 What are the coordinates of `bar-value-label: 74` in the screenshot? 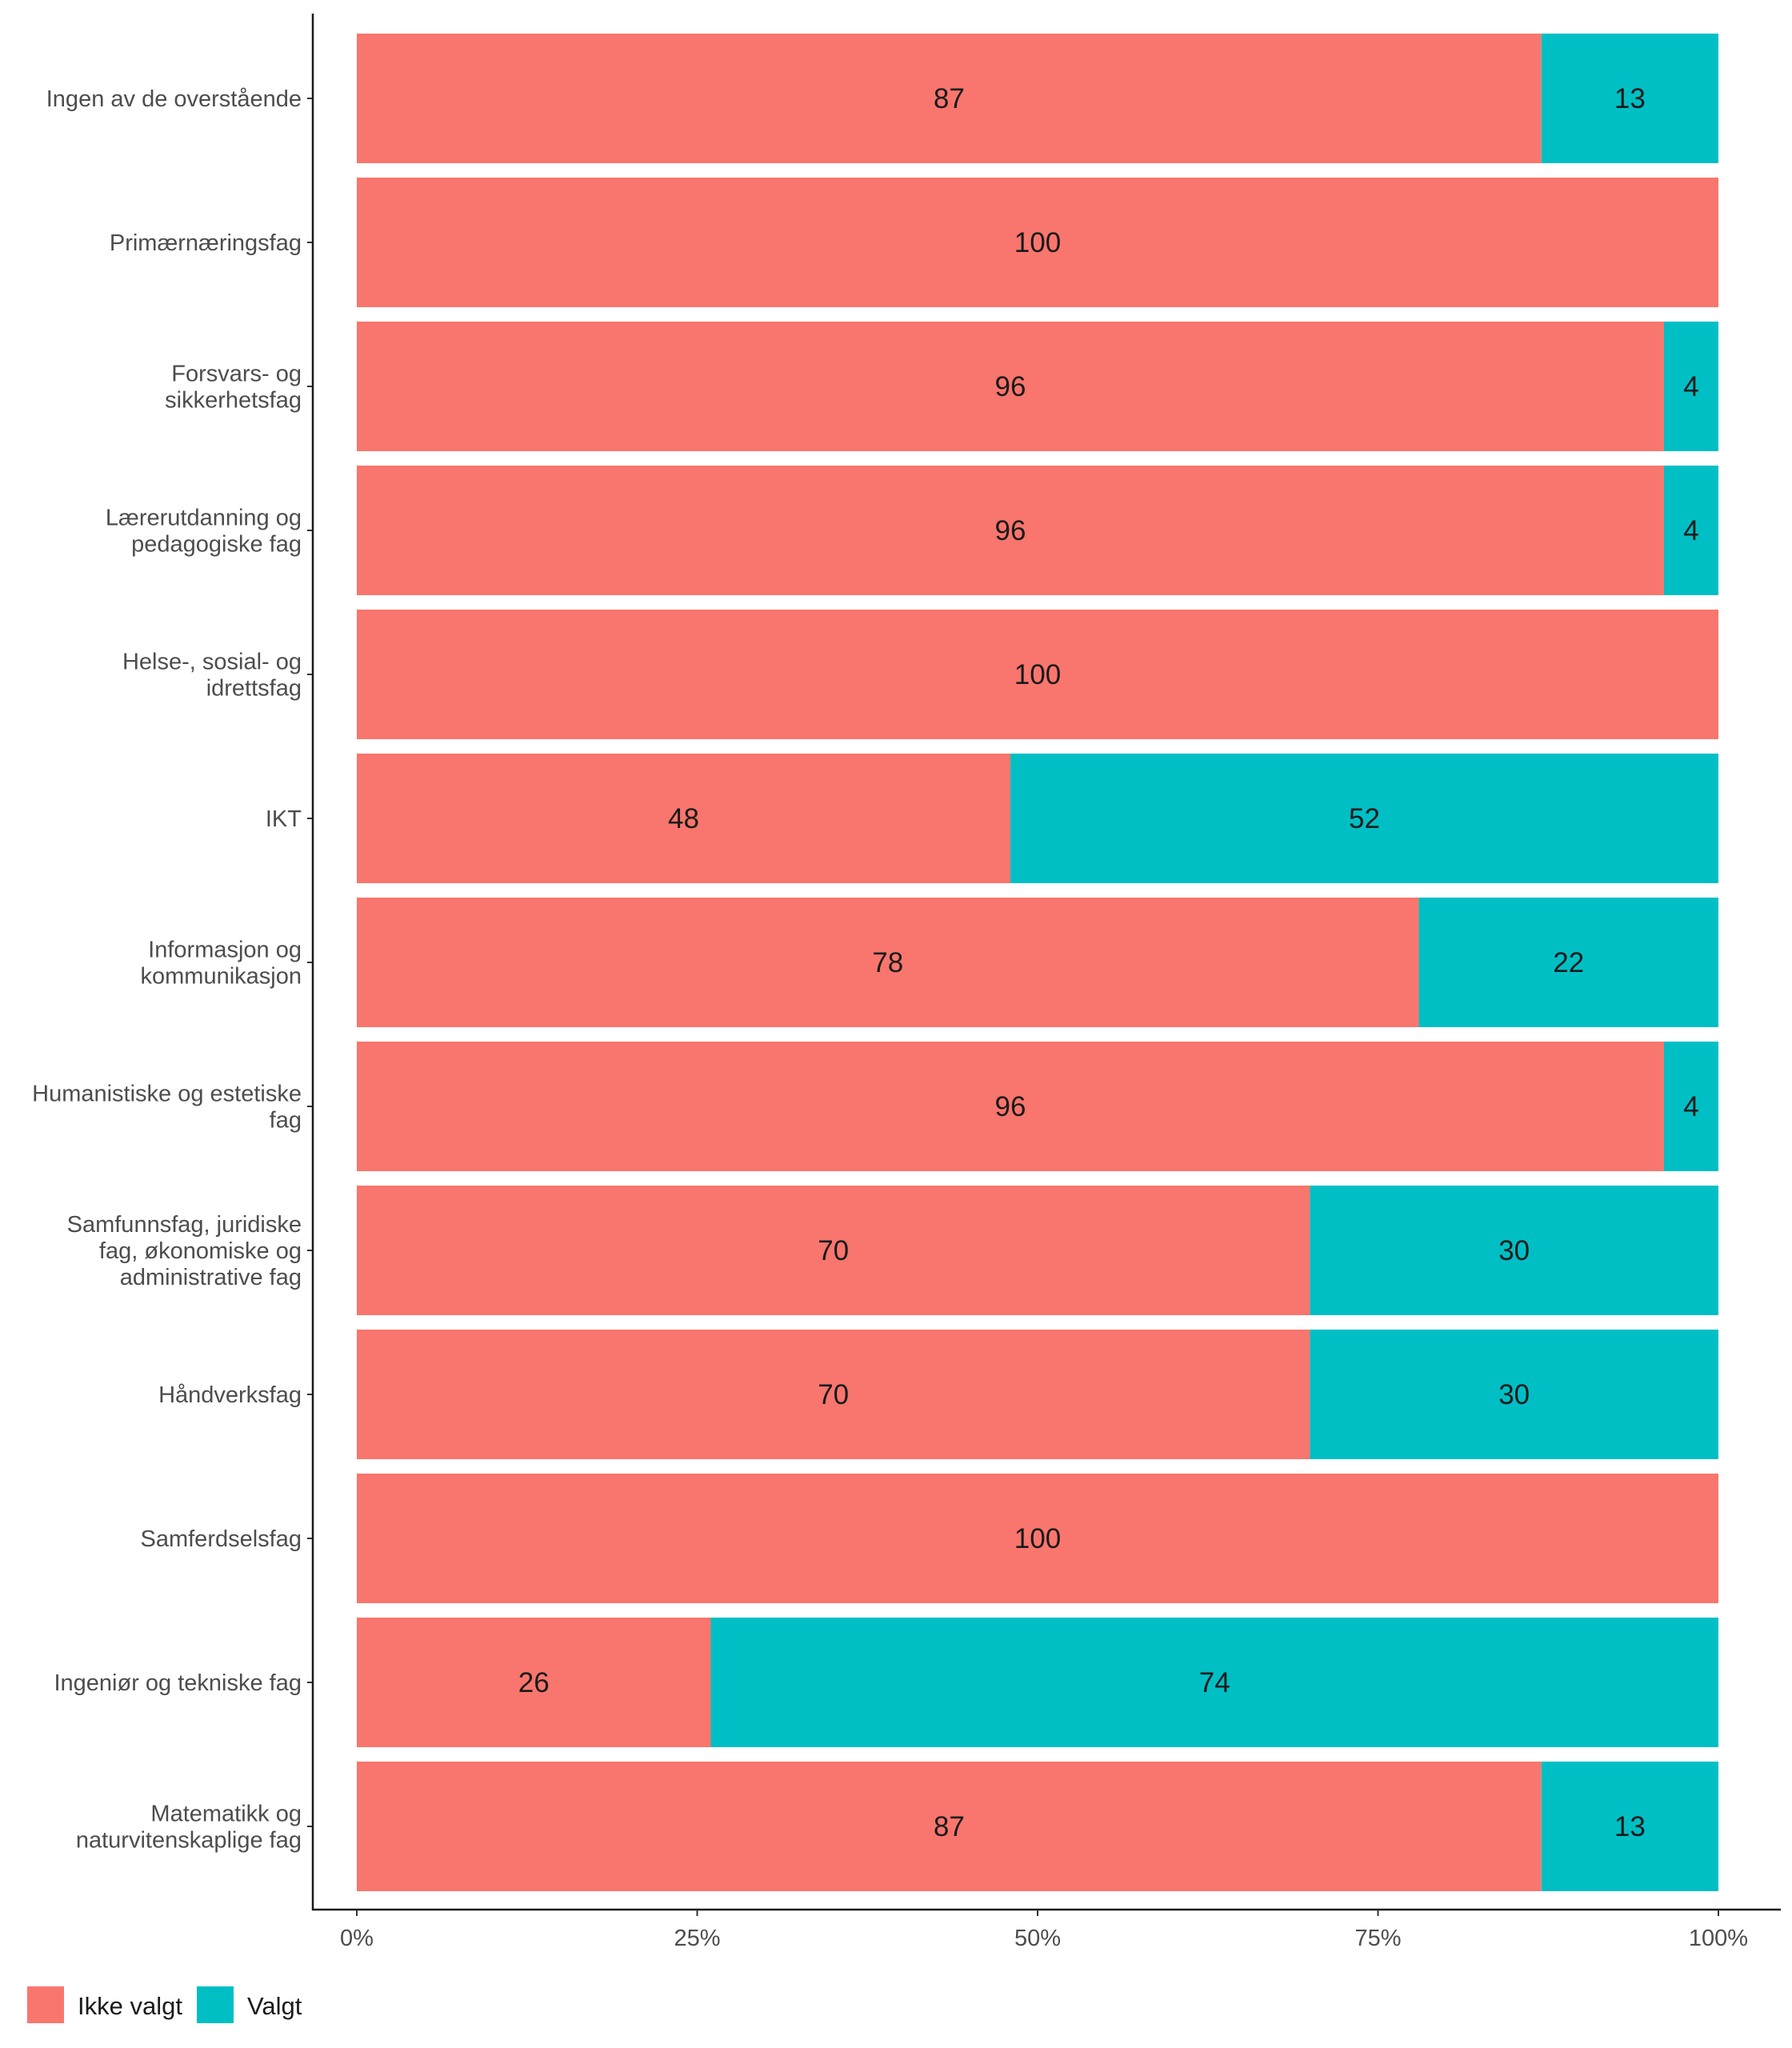 It's located at (1214, 1682).